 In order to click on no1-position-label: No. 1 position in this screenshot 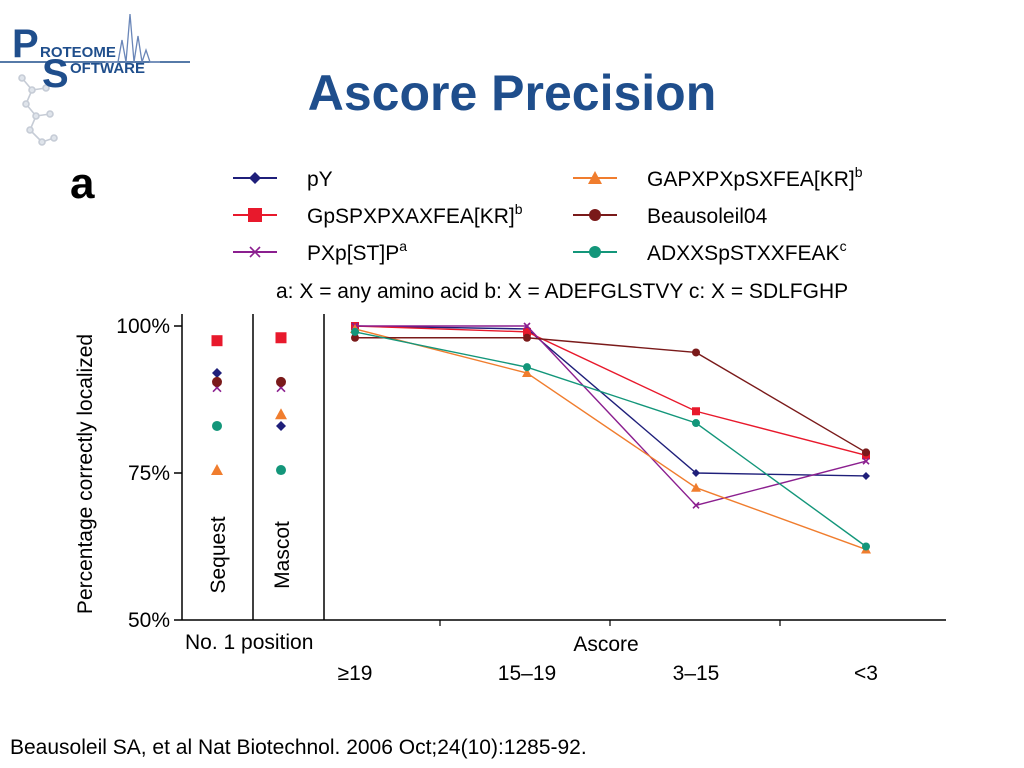, I will do `click(249, 642)`.